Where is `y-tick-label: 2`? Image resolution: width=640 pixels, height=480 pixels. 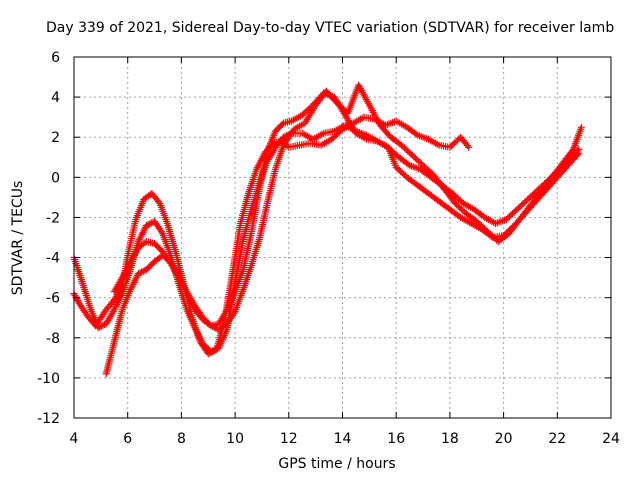 y-tick-label: 2 is located at coordinates (55, 138).